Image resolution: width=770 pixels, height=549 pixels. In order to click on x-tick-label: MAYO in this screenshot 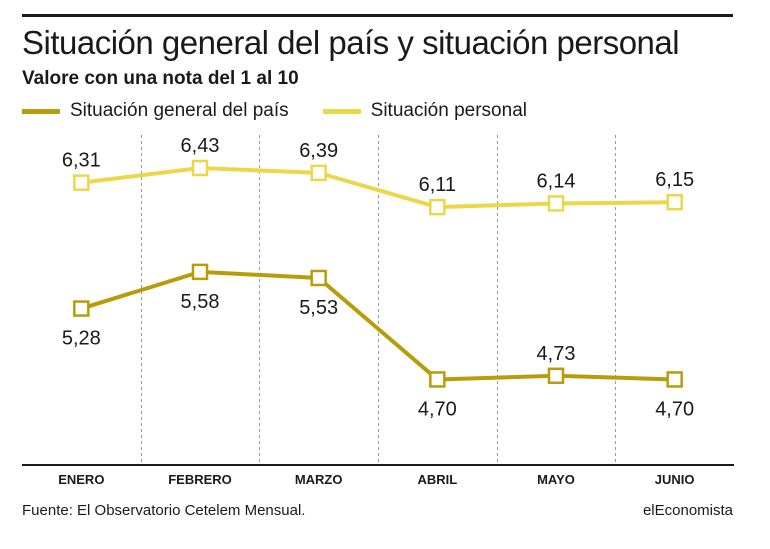, I will do `click(556, 479)`.